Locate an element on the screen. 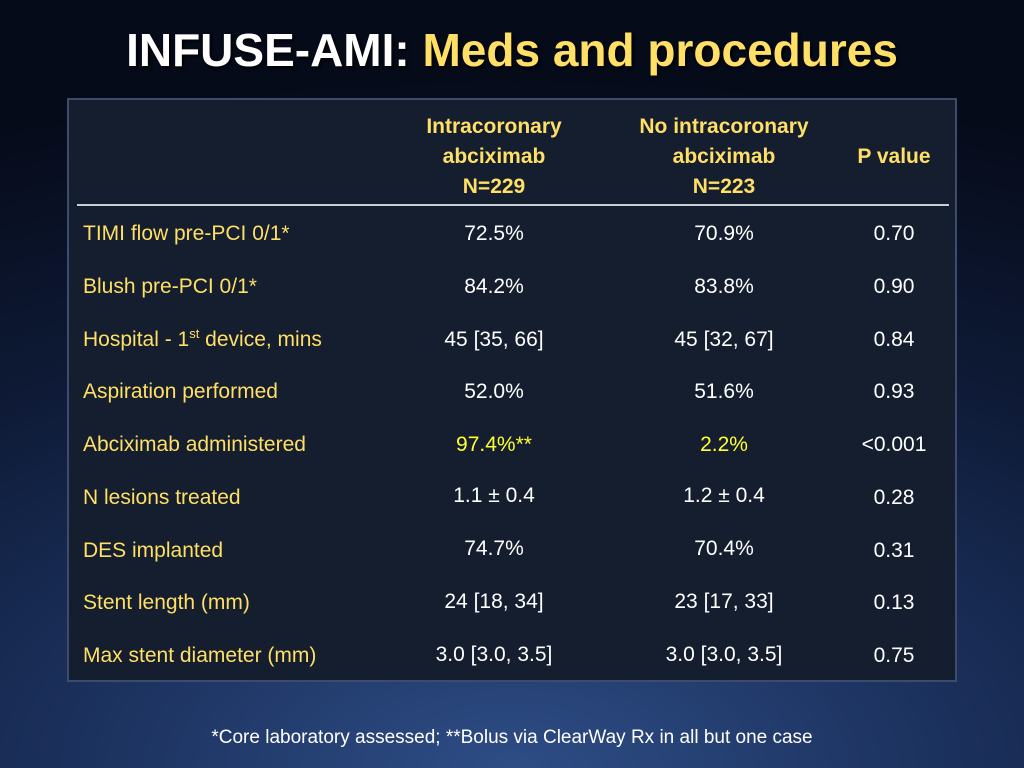  value-p: 0.70 is located at coordinates (894, 233).